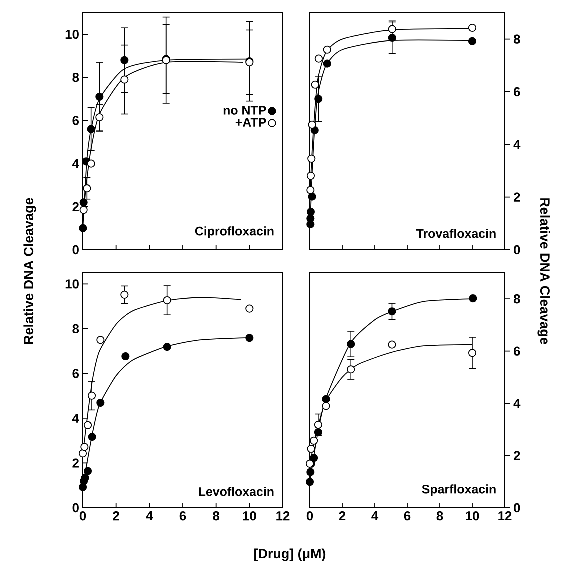 The width and height of the screenshot is (563, 582). Describe the element at coordinates (30, 271) in the screenshot. I see `y-axis-title: Relative DNA Cleavage` at that location.